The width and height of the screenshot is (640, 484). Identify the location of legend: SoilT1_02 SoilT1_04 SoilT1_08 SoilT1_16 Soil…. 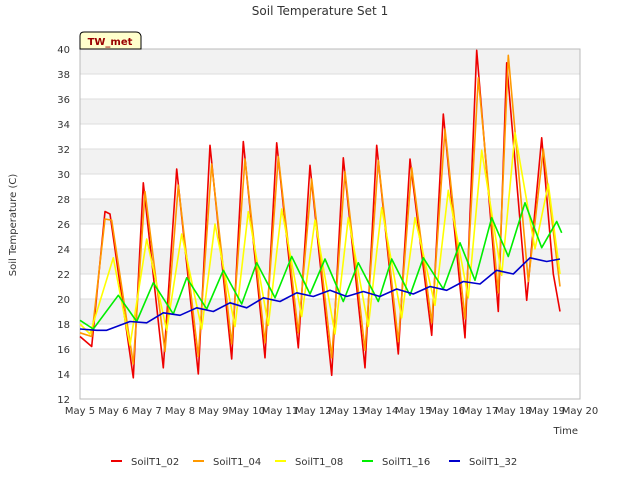
(314, 462).